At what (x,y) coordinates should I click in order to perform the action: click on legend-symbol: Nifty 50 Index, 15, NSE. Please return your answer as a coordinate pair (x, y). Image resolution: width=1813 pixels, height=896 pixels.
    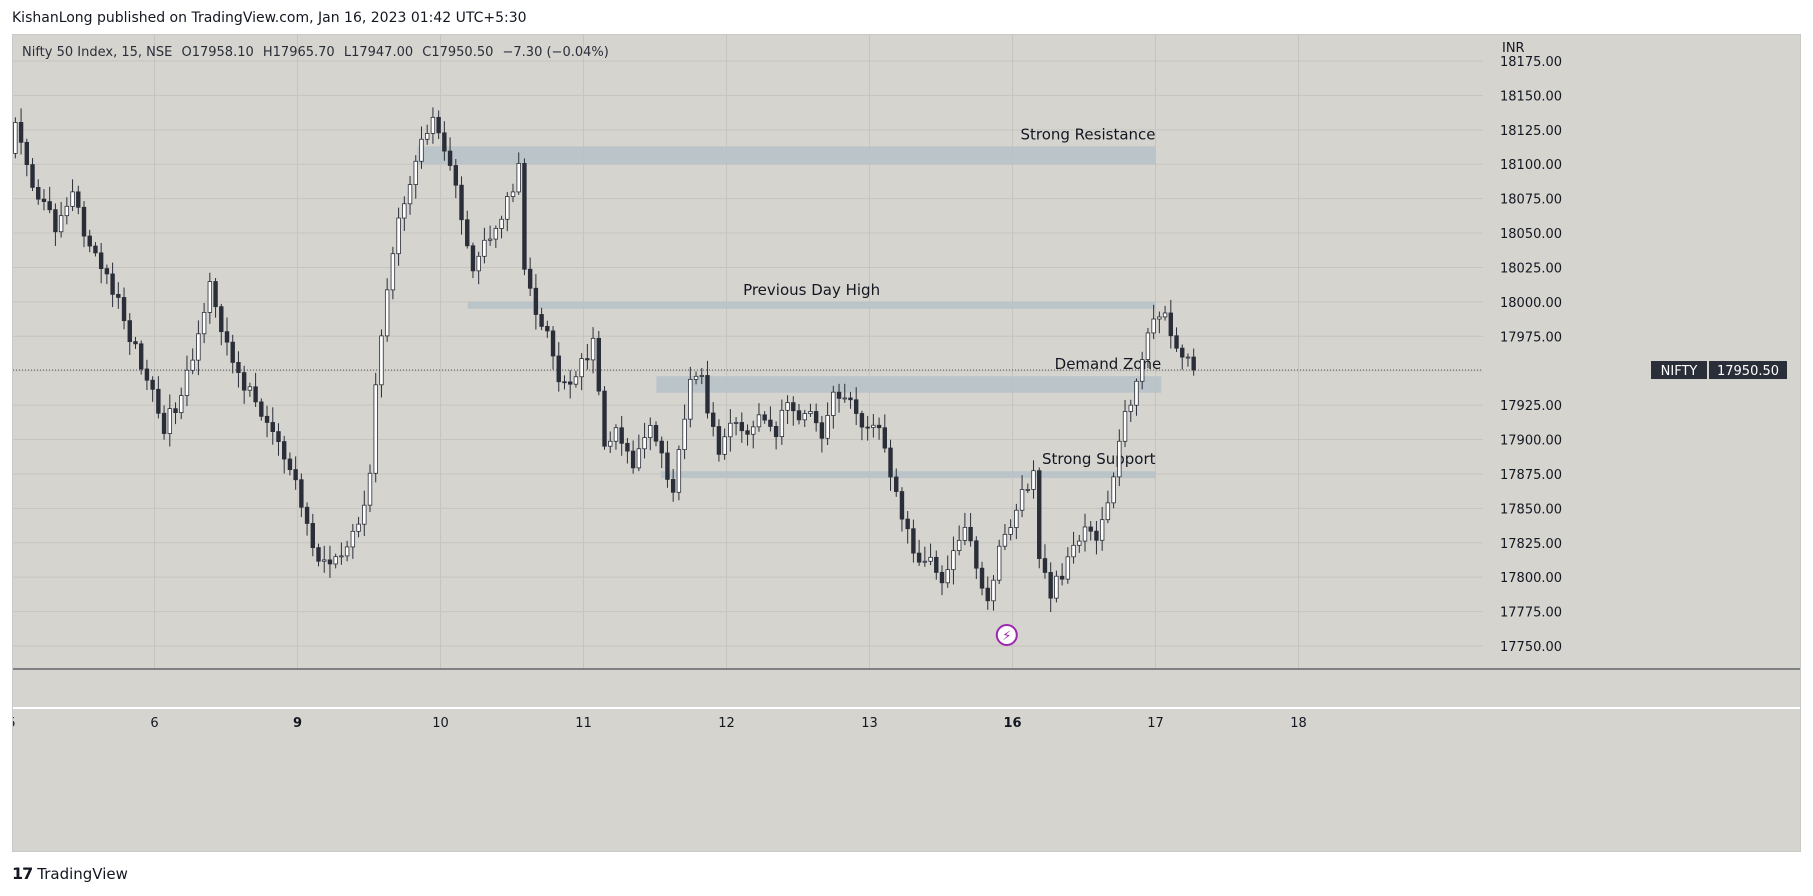
    Looking at the image, I should click on (97, 52).